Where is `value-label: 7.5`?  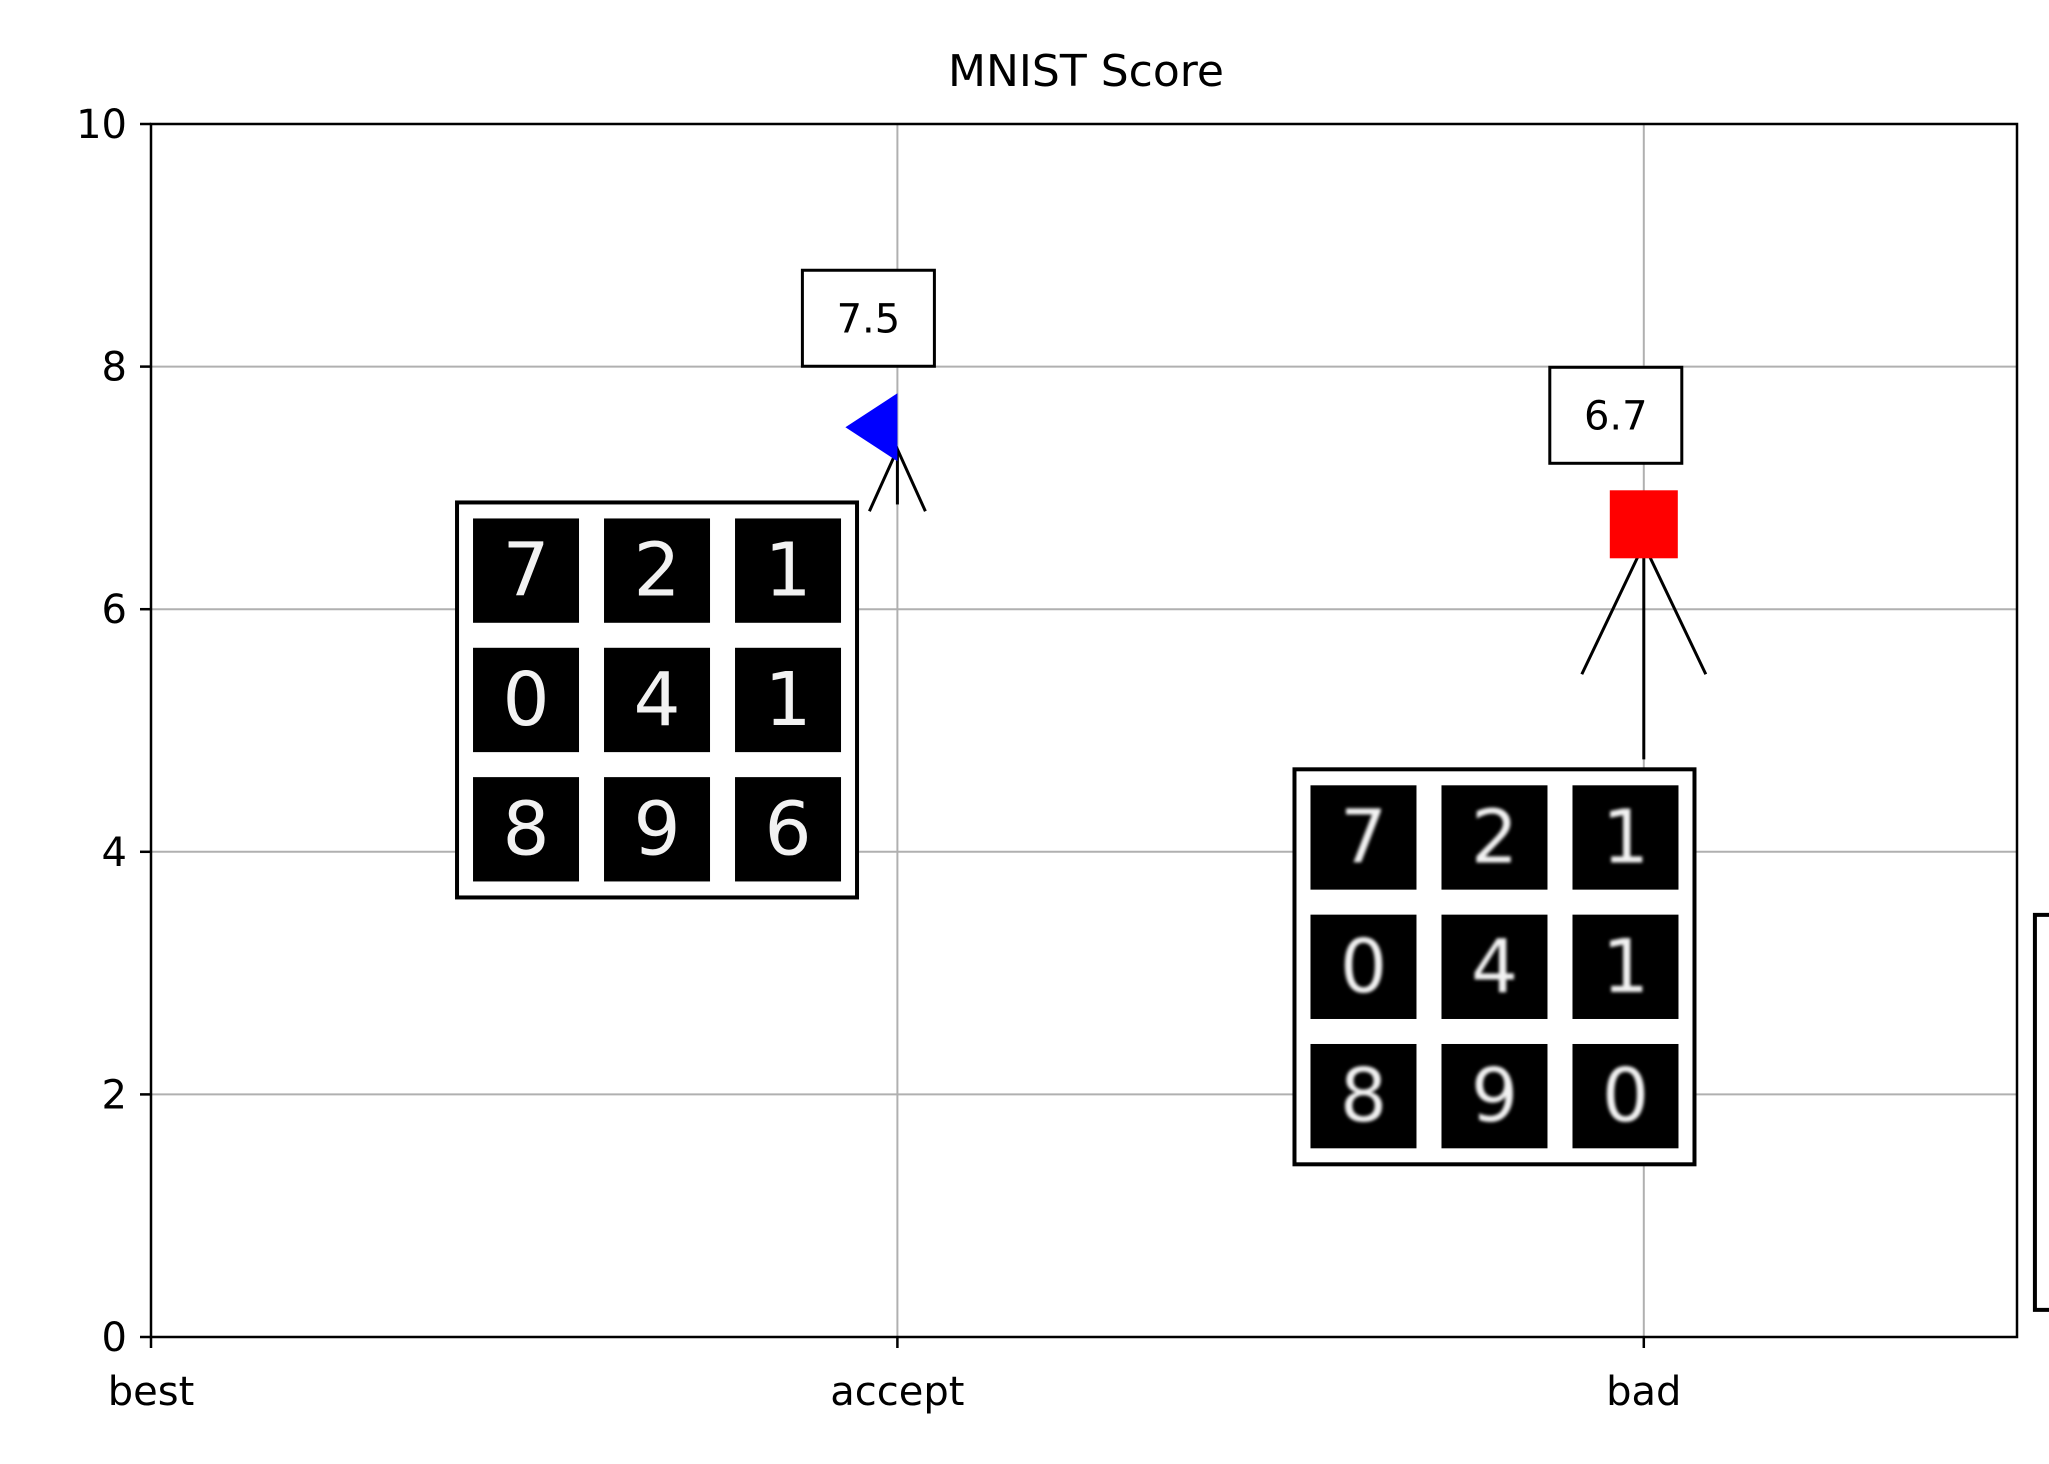
value-label: 7.5 is located at coordinates (869, 319).